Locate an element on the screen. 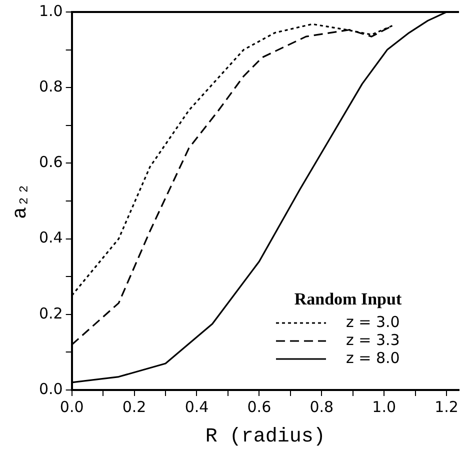  x-tick-label: 0.8 is located at coordinates (322, 407).